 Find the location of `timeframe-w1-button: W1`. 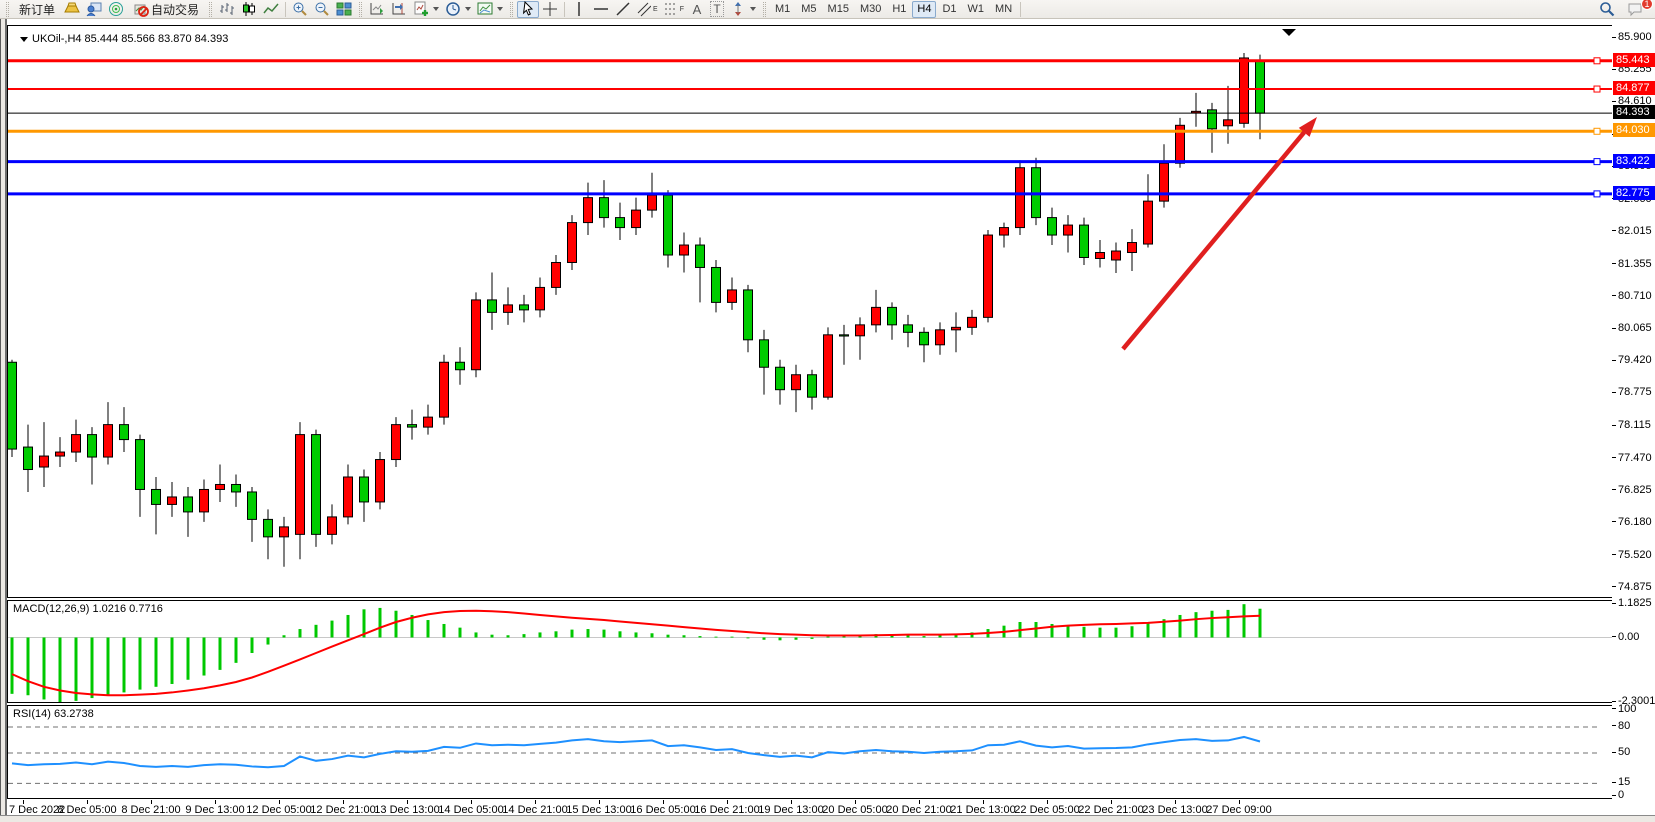

timeframe-w1-button: W1 is located at coordinates (976, 9).